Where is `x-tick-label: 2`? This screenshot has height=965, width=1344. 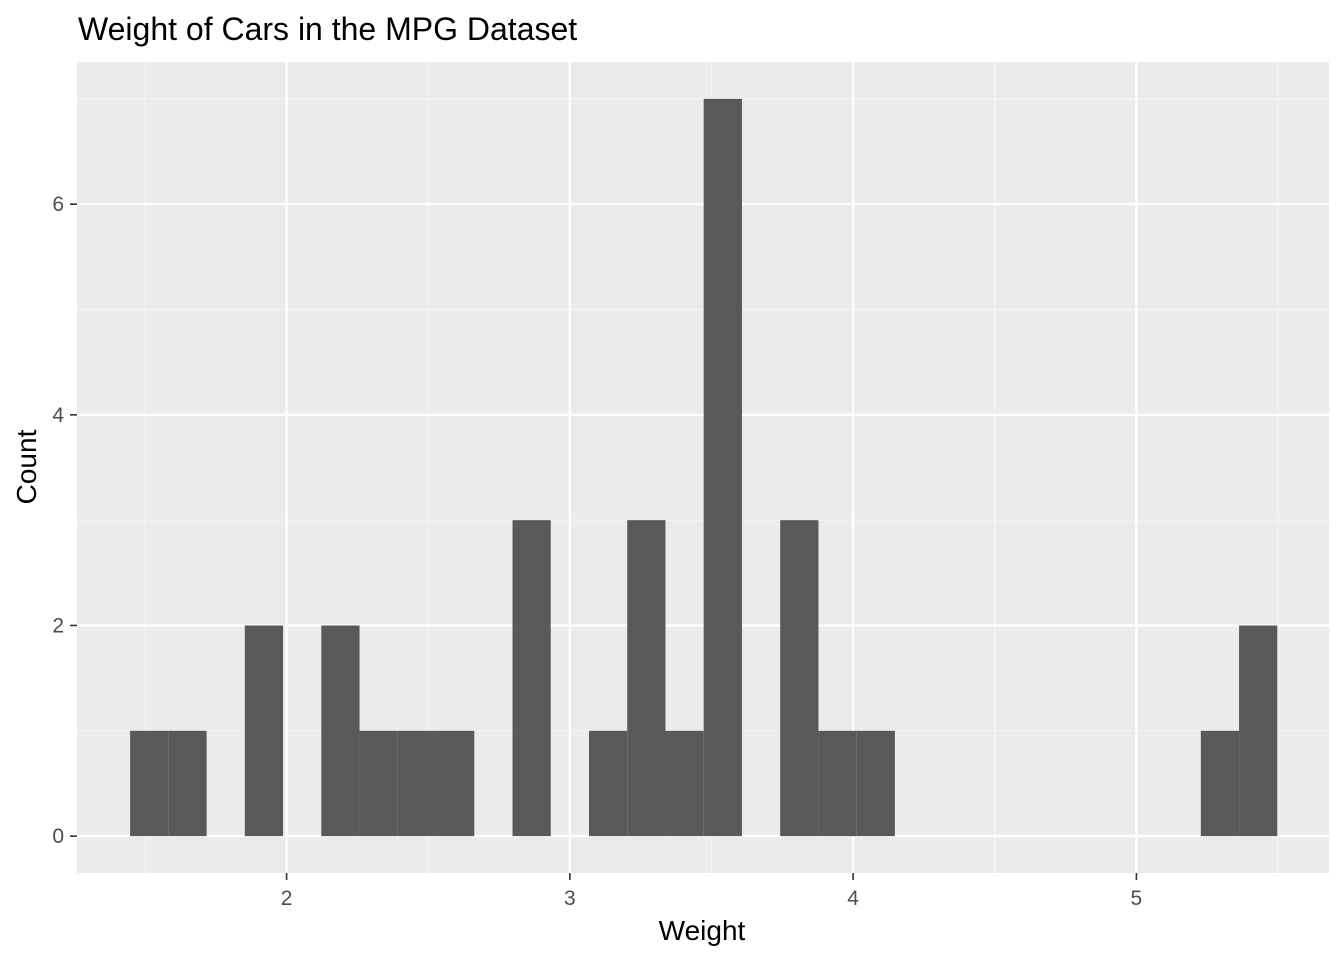
x-tick-label: 2 is located at coordinates (287, 898).